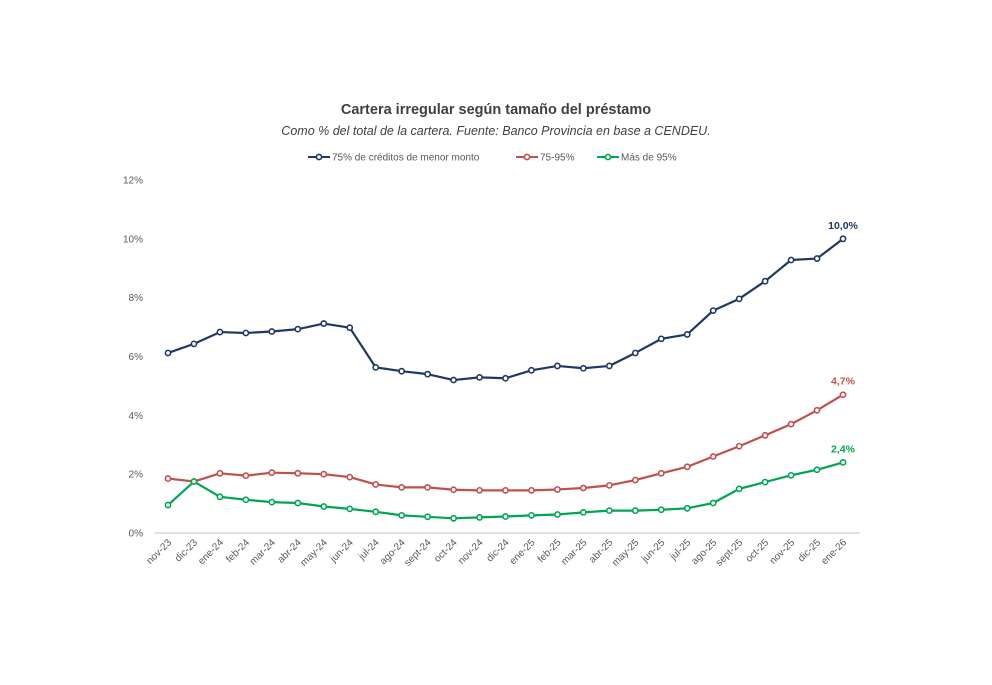 The height and width of the screenshot is (685, 992). Describe the element at coordinates (557, 158) in the screenshot. I see `legend-label-2: 75-95%` at that location.